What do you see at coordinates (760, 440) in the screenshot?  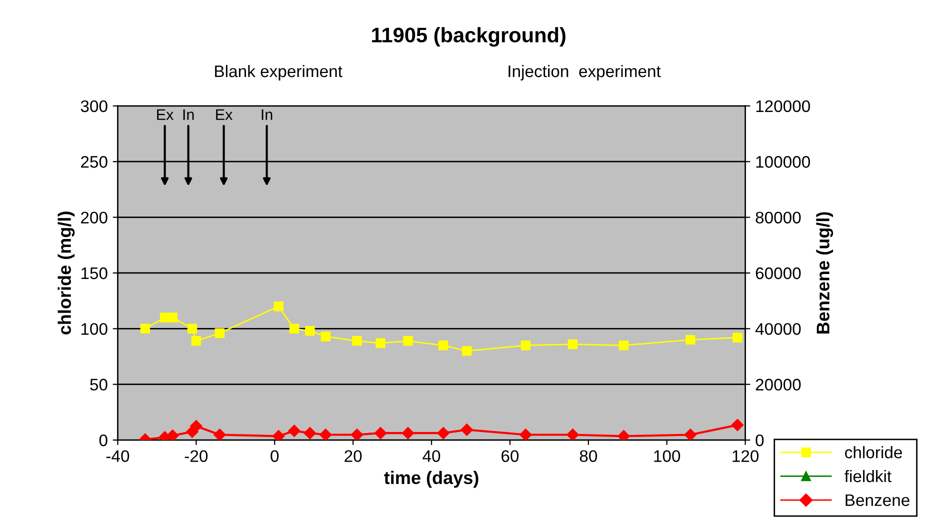 I see `y2-tick-label: 0` at bounding box center [760, 440].